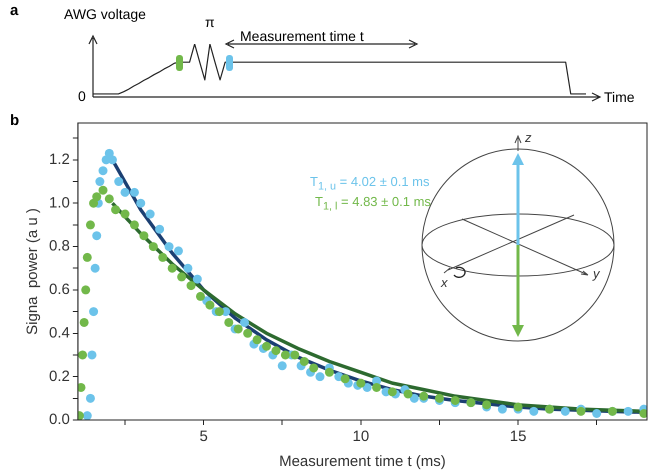 The height and width of the screenshot is (475, 667). I want to click on annotation: x, so click(444, 282).